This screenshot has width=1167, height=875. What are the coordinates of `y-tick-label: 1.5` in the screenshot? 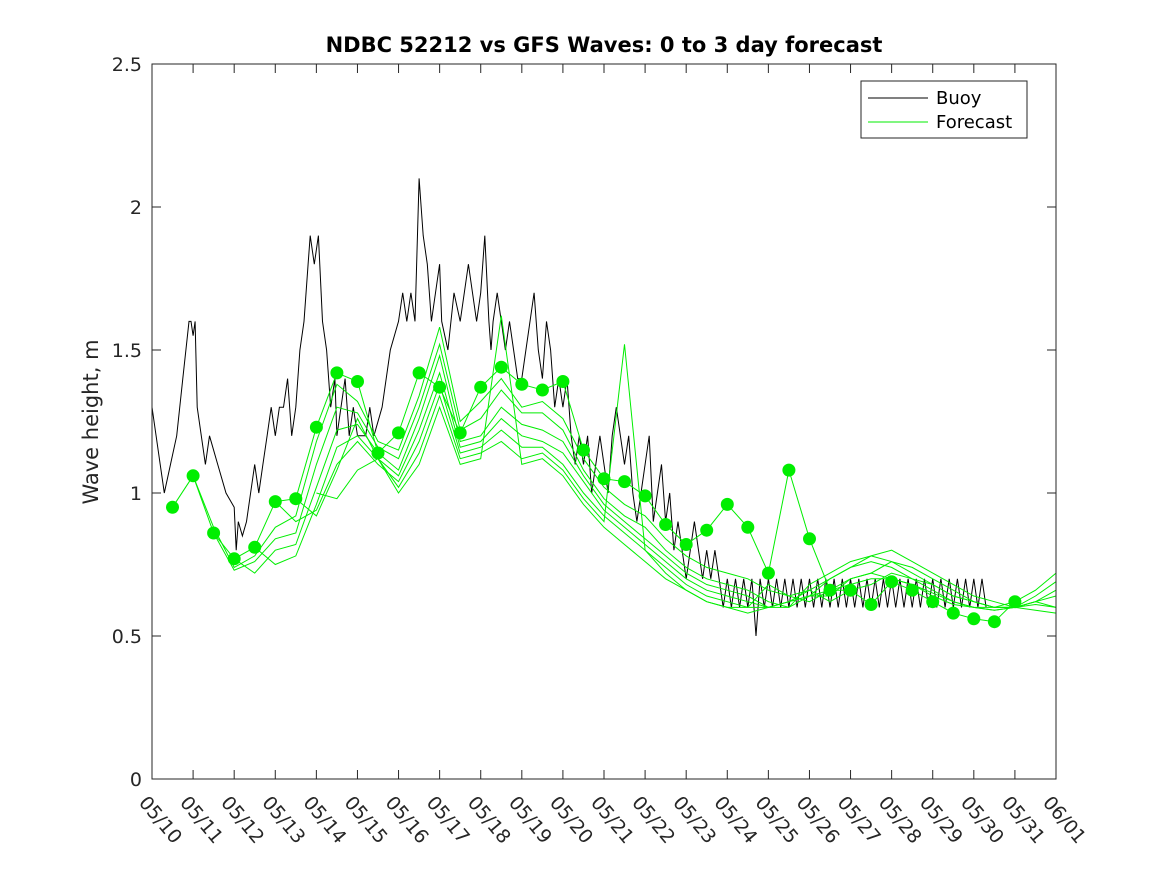 It's located at (127, 351).